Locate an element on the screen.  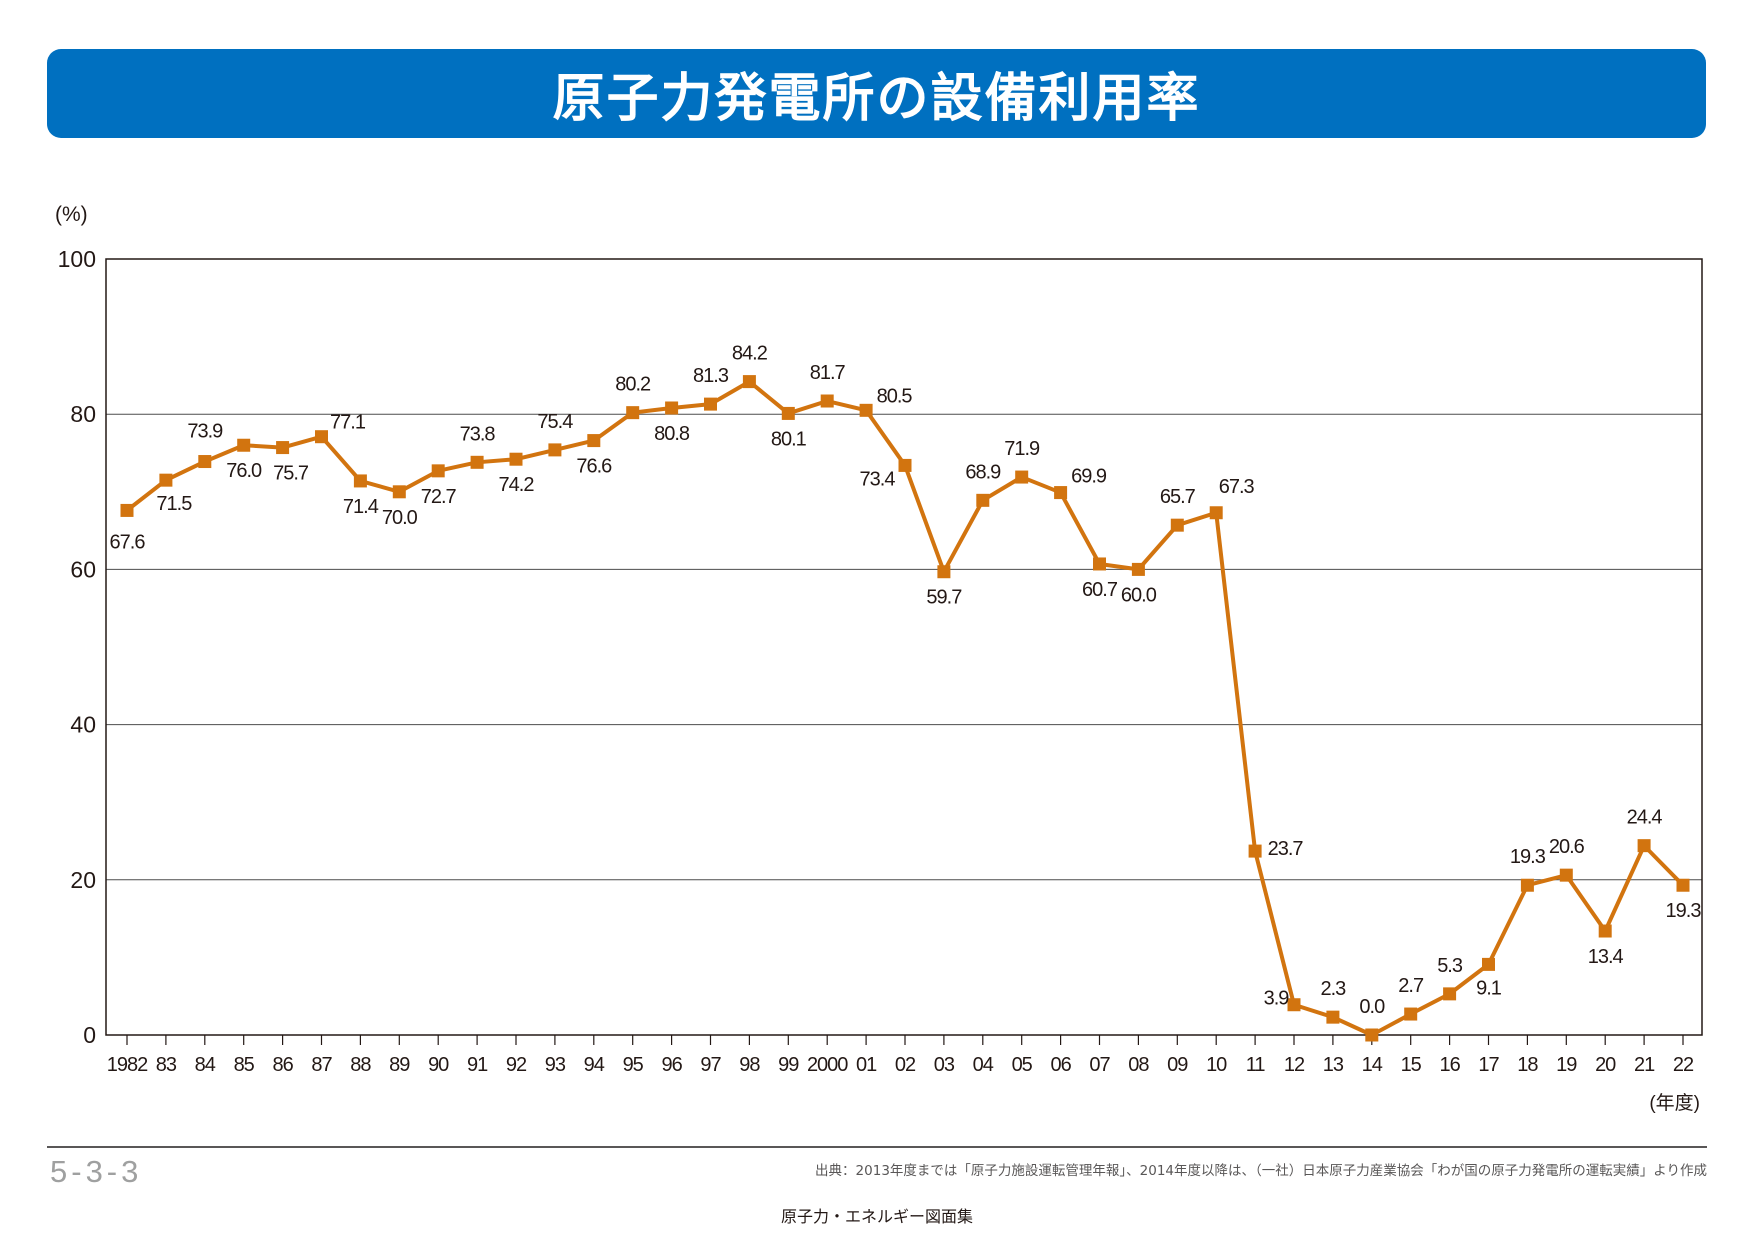
x-tick-label: 90 is located at coordinates (438, 1065).